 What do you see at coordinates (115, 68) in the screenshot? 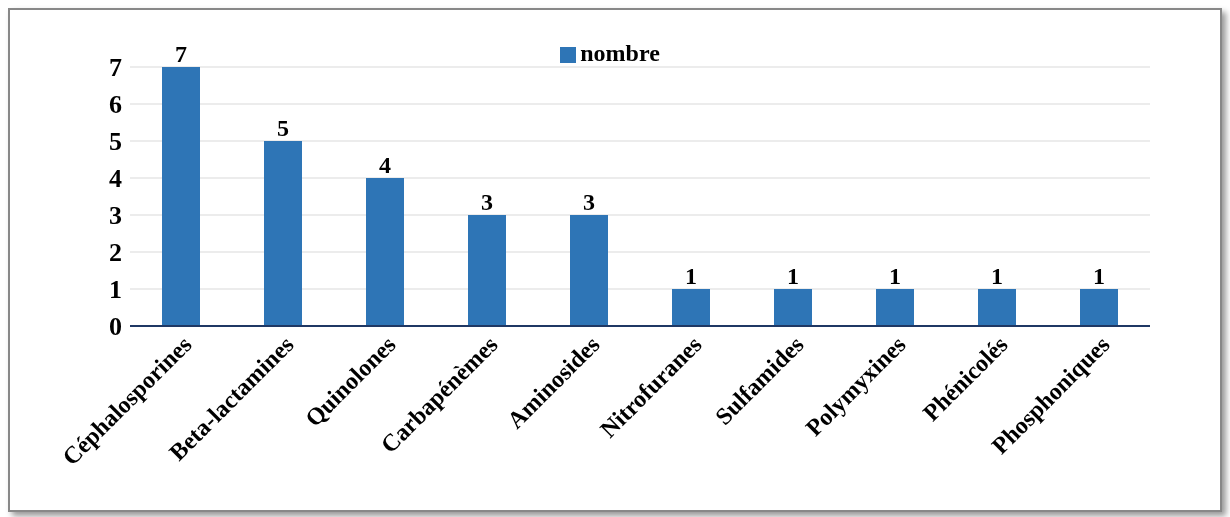
I see `y-tick-label: 7` at bounding box center [115, 68].